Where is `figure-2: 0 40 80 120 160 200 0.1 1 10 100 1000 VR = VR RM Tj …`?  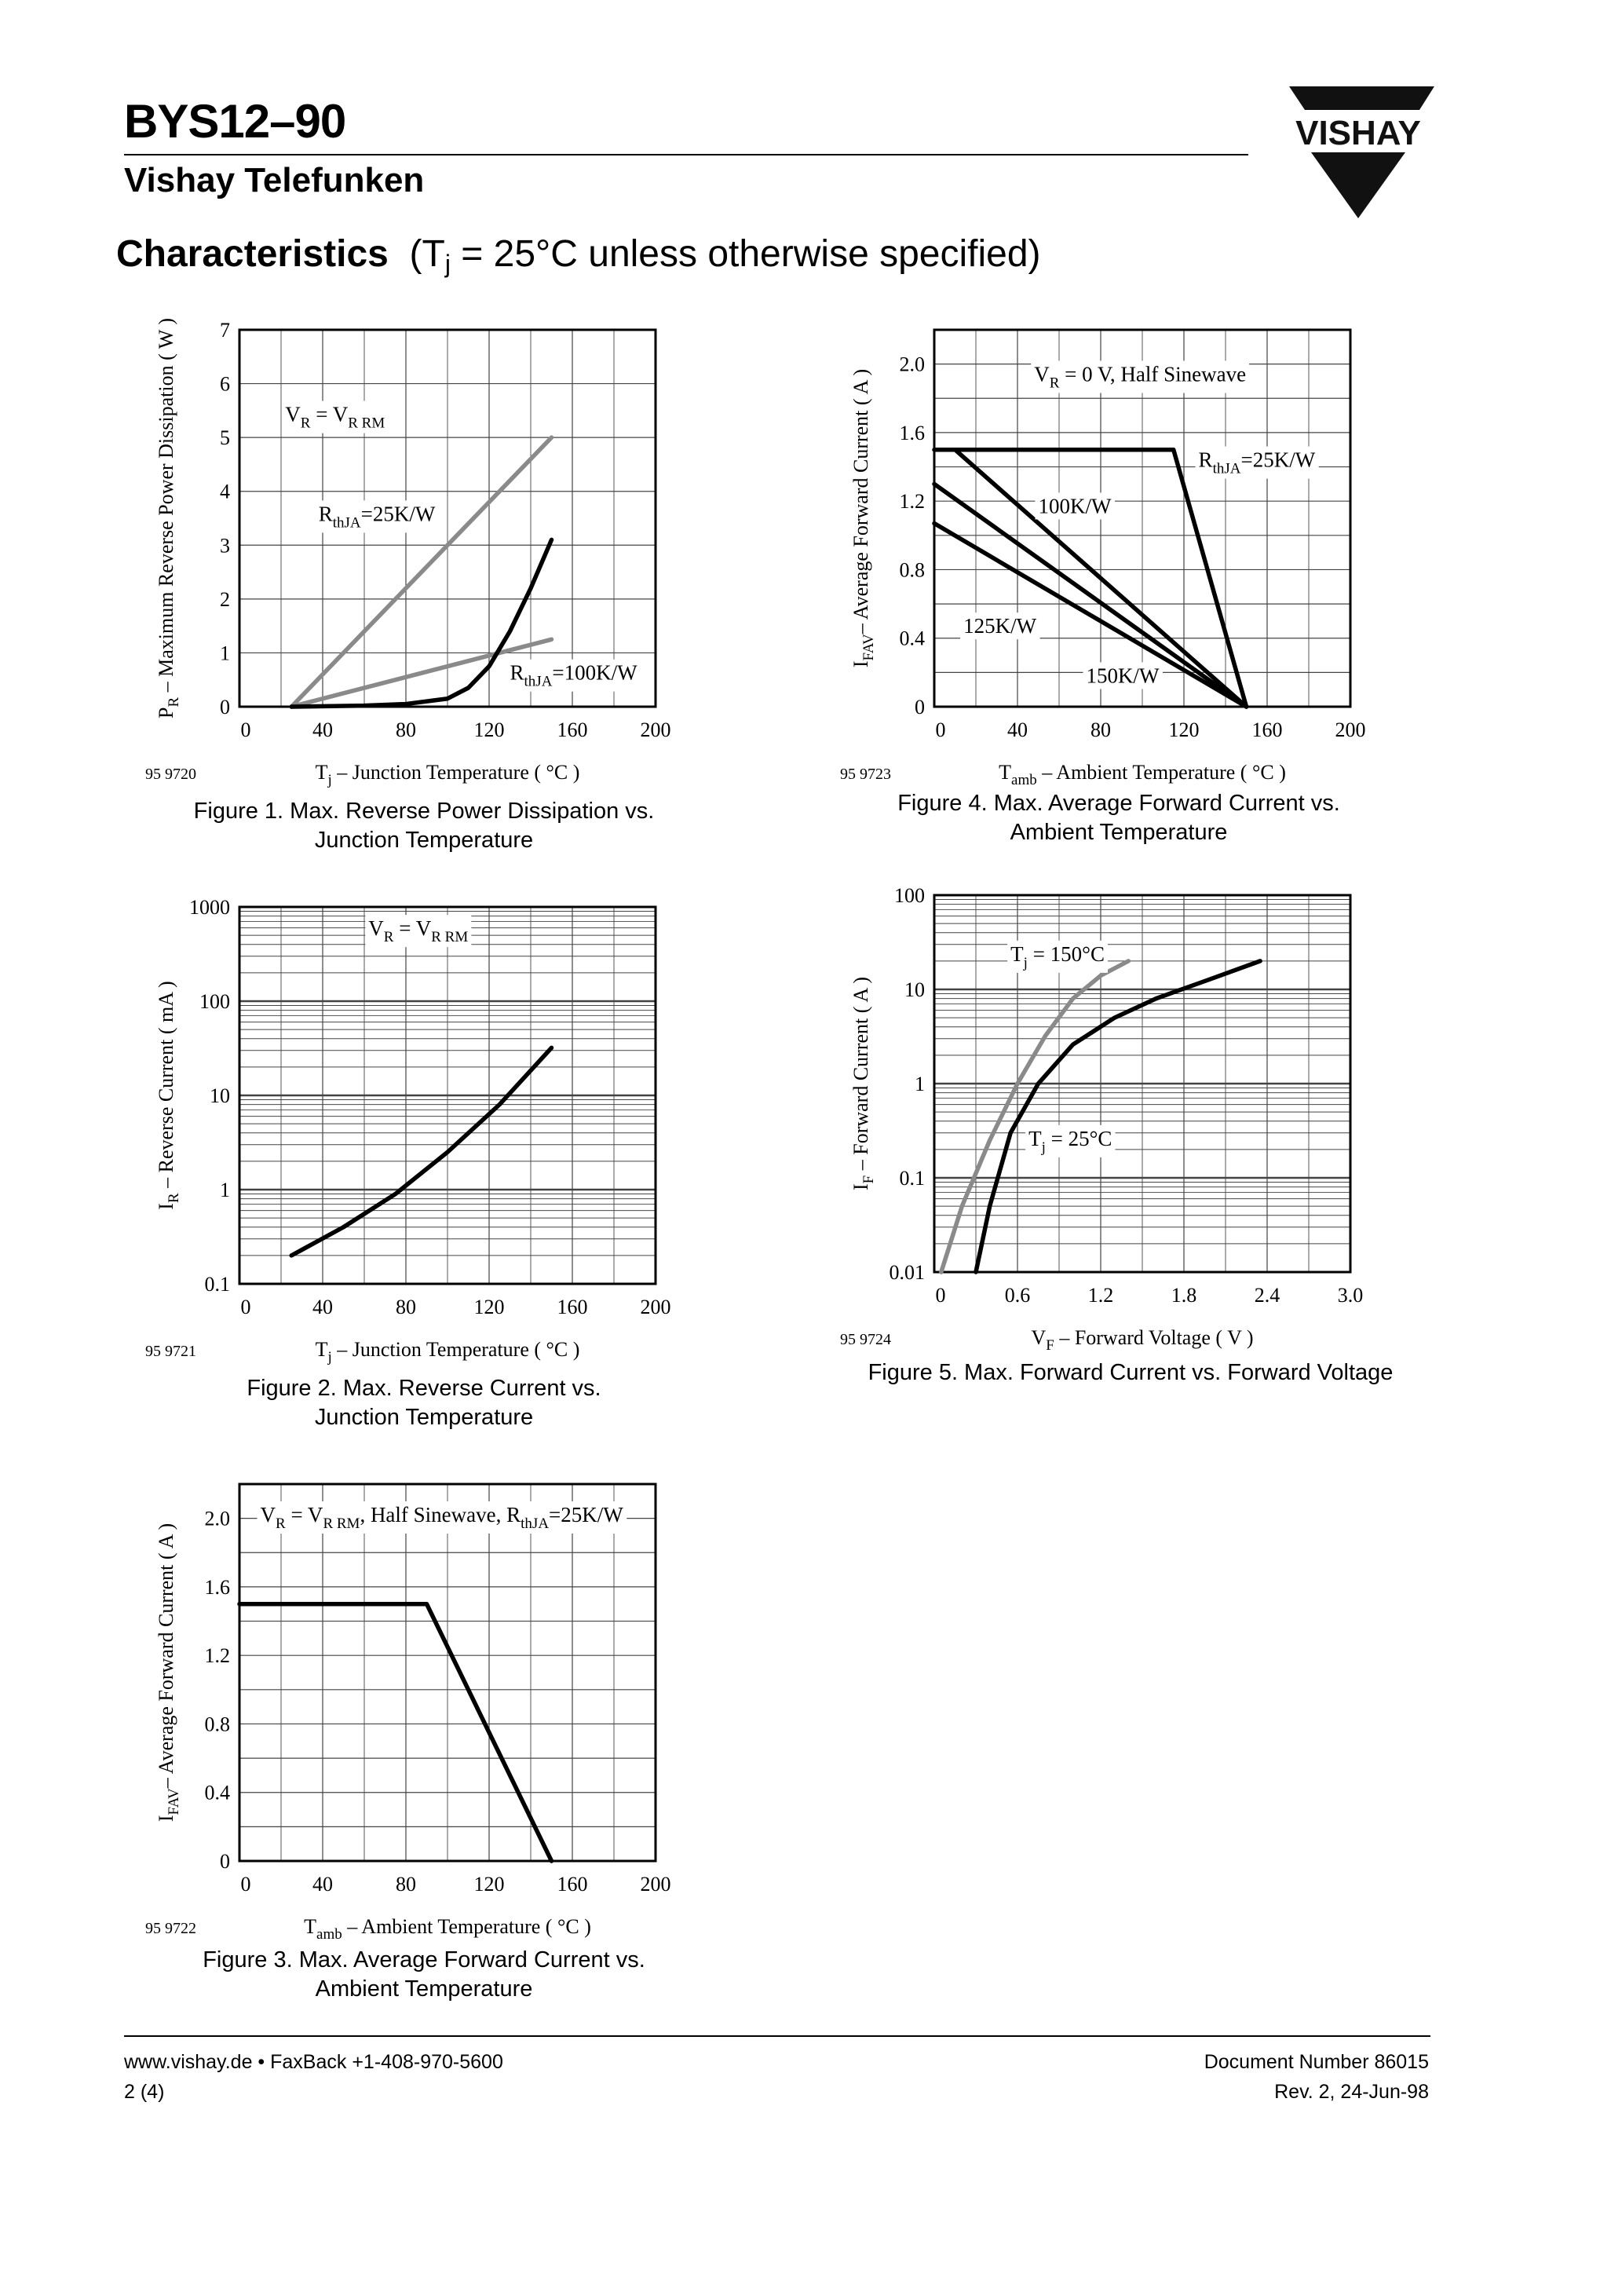
figure-2: 0 40 80 120 160 200 0.1 1 10 100 1000 VR = VR RM Tj … is located at coordinates (423, 1130).